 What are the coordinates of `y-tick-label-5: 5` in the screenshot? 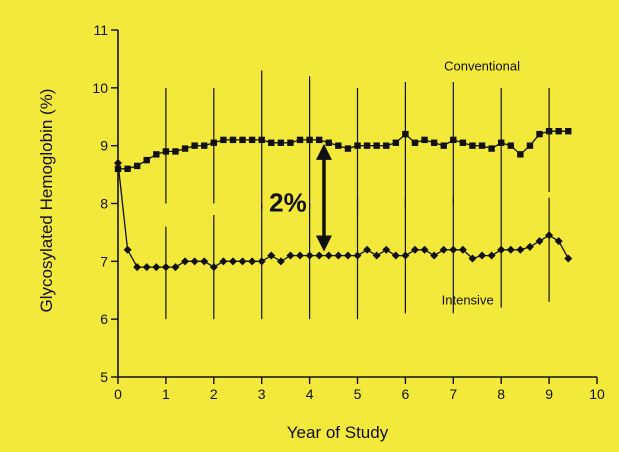 It's located at (104, 377).